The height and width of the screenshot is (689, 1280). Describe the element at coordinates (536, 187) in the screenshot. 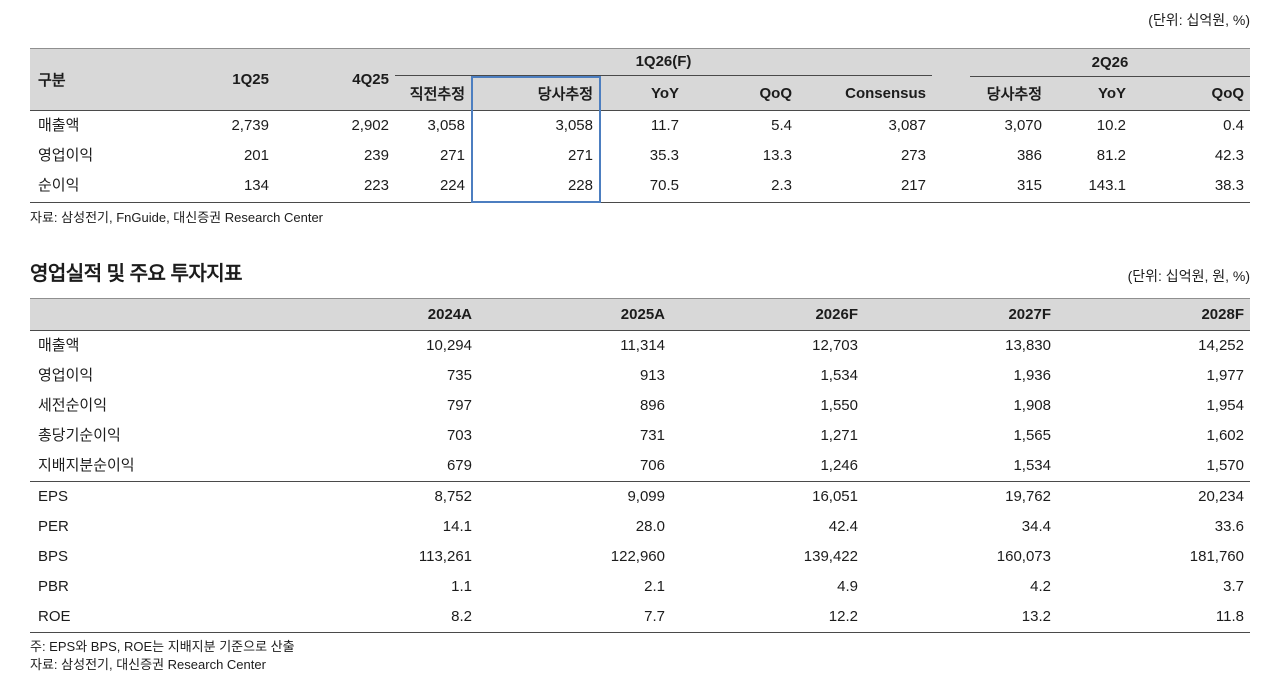

I see `highlighted-cell: 228` at that location.